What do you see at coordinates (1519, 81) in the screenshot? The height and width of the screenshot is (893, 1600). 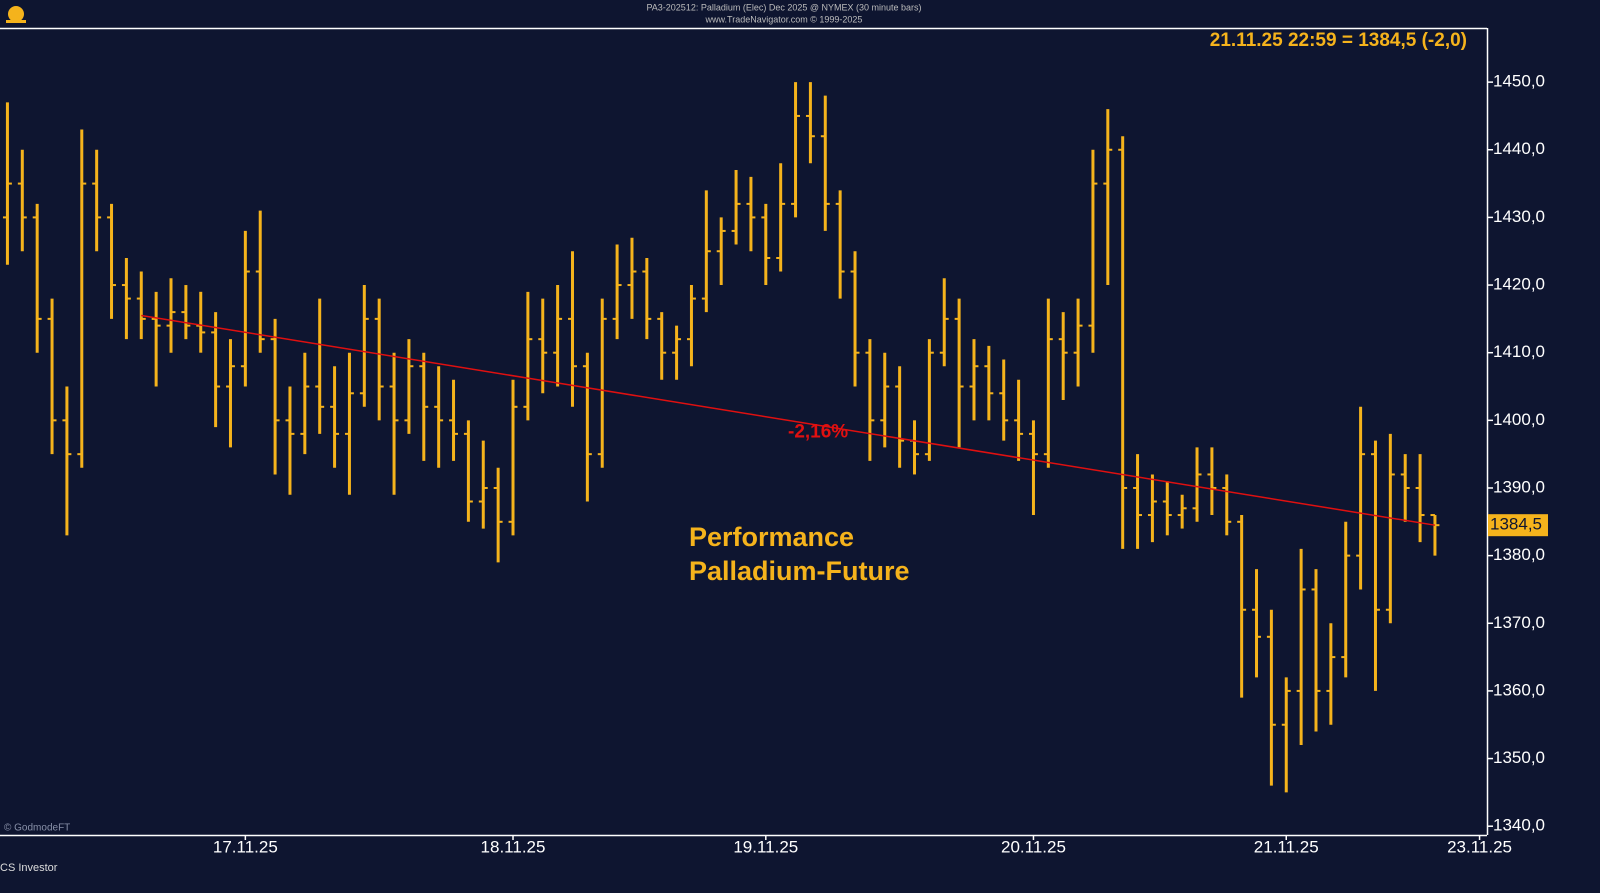 I see `y-tick-label: 1450,0` at bounding box center [1519, 81].